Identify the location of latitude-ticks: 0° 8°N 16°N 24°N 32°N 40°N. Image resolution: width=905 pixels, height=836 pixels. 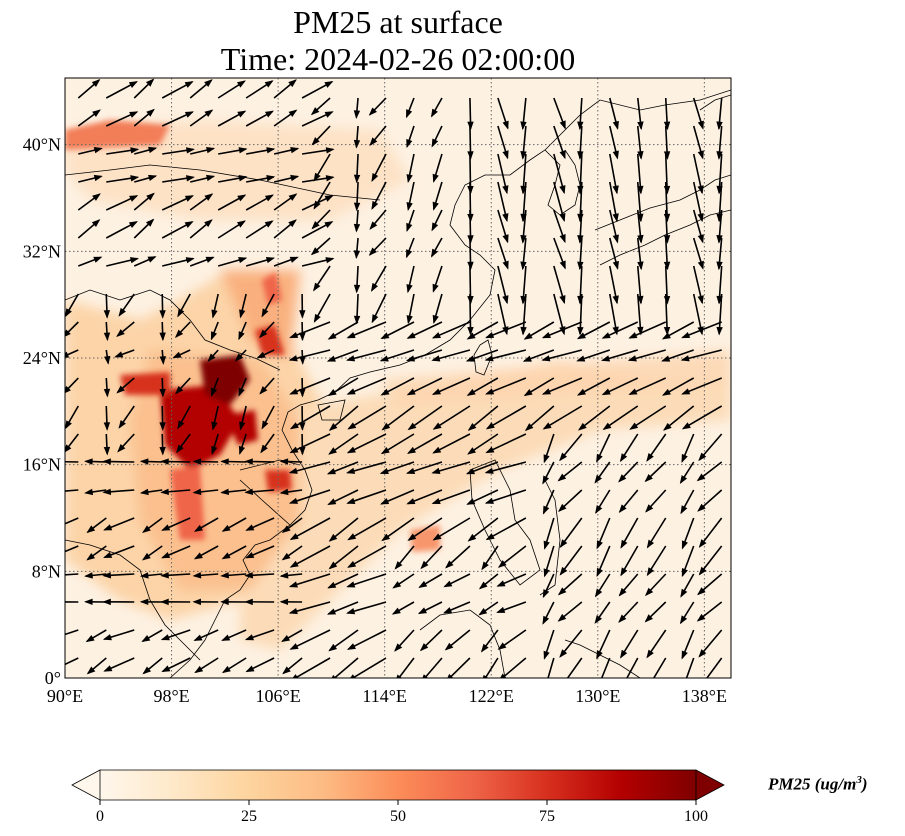
(42, 411).